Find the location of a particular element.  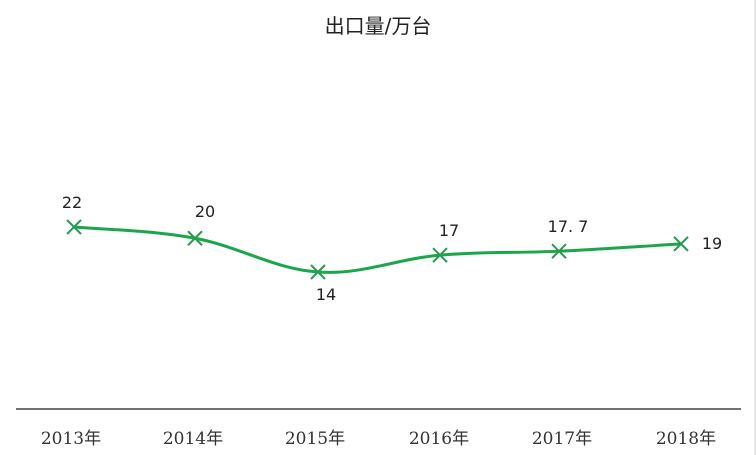

x-tick-label: 2014年 is located at coordinates (193, 439).